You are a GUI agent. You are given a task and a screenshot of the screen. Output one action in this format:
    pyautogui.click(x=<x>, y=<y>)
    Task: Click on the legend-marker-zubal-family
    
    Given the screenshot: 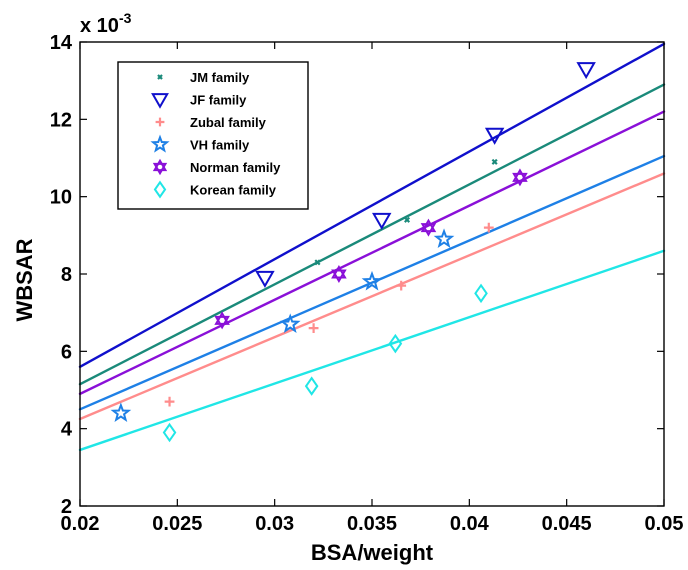 What is the action you would take?
    pyautogui.click(x=160, y=122)
    